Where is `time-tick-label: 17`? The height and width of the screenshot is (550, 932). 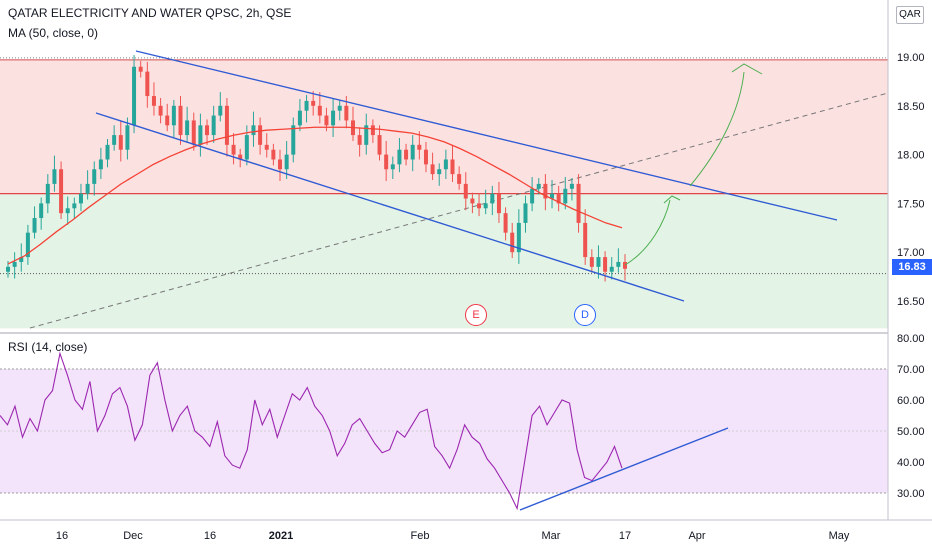 time-tick-label: 17 is located at coordinates (625, 536).